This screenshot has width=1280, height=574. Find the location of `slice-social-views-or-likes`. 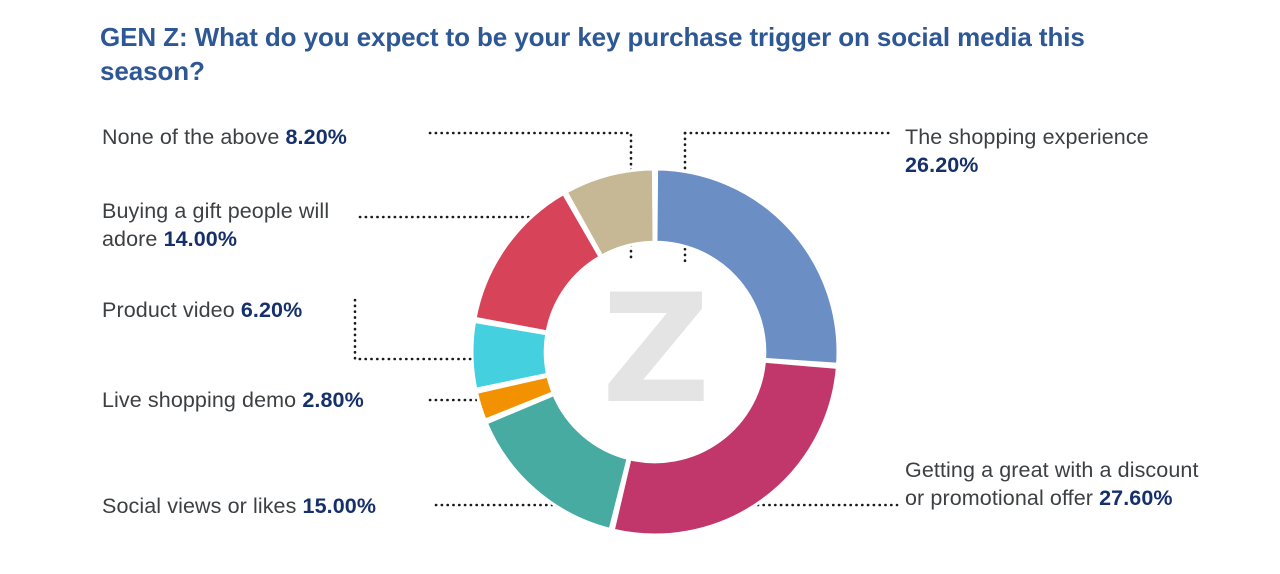

slice-social-views-or-likes is located at coordinates (557, 462).